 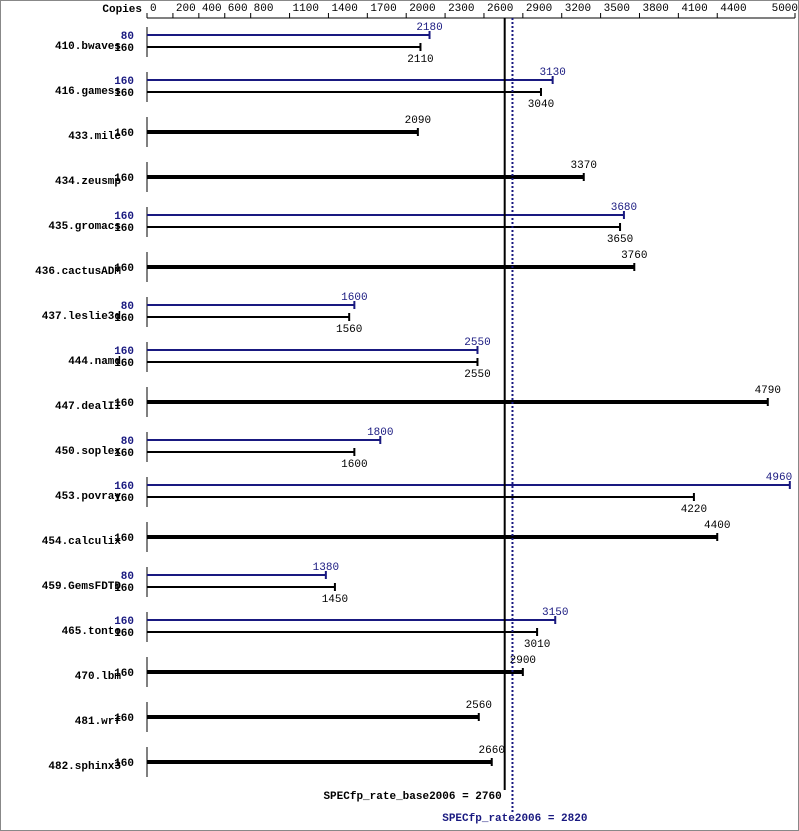 I want to click on value-label: 2560, so click(x=479, y=706).